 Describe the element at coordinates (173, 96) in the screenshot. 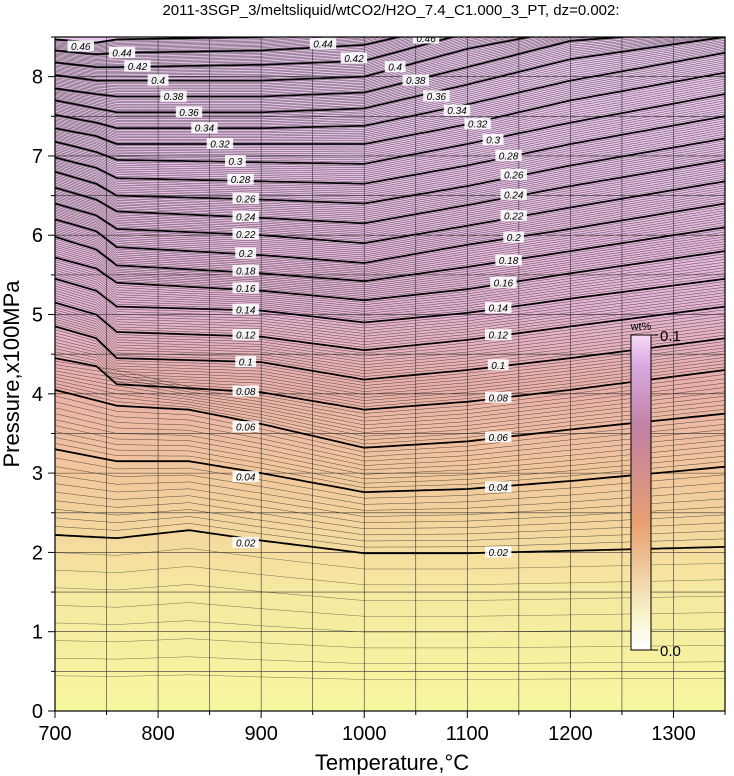

I see `contour-label: 0.38` at that location.